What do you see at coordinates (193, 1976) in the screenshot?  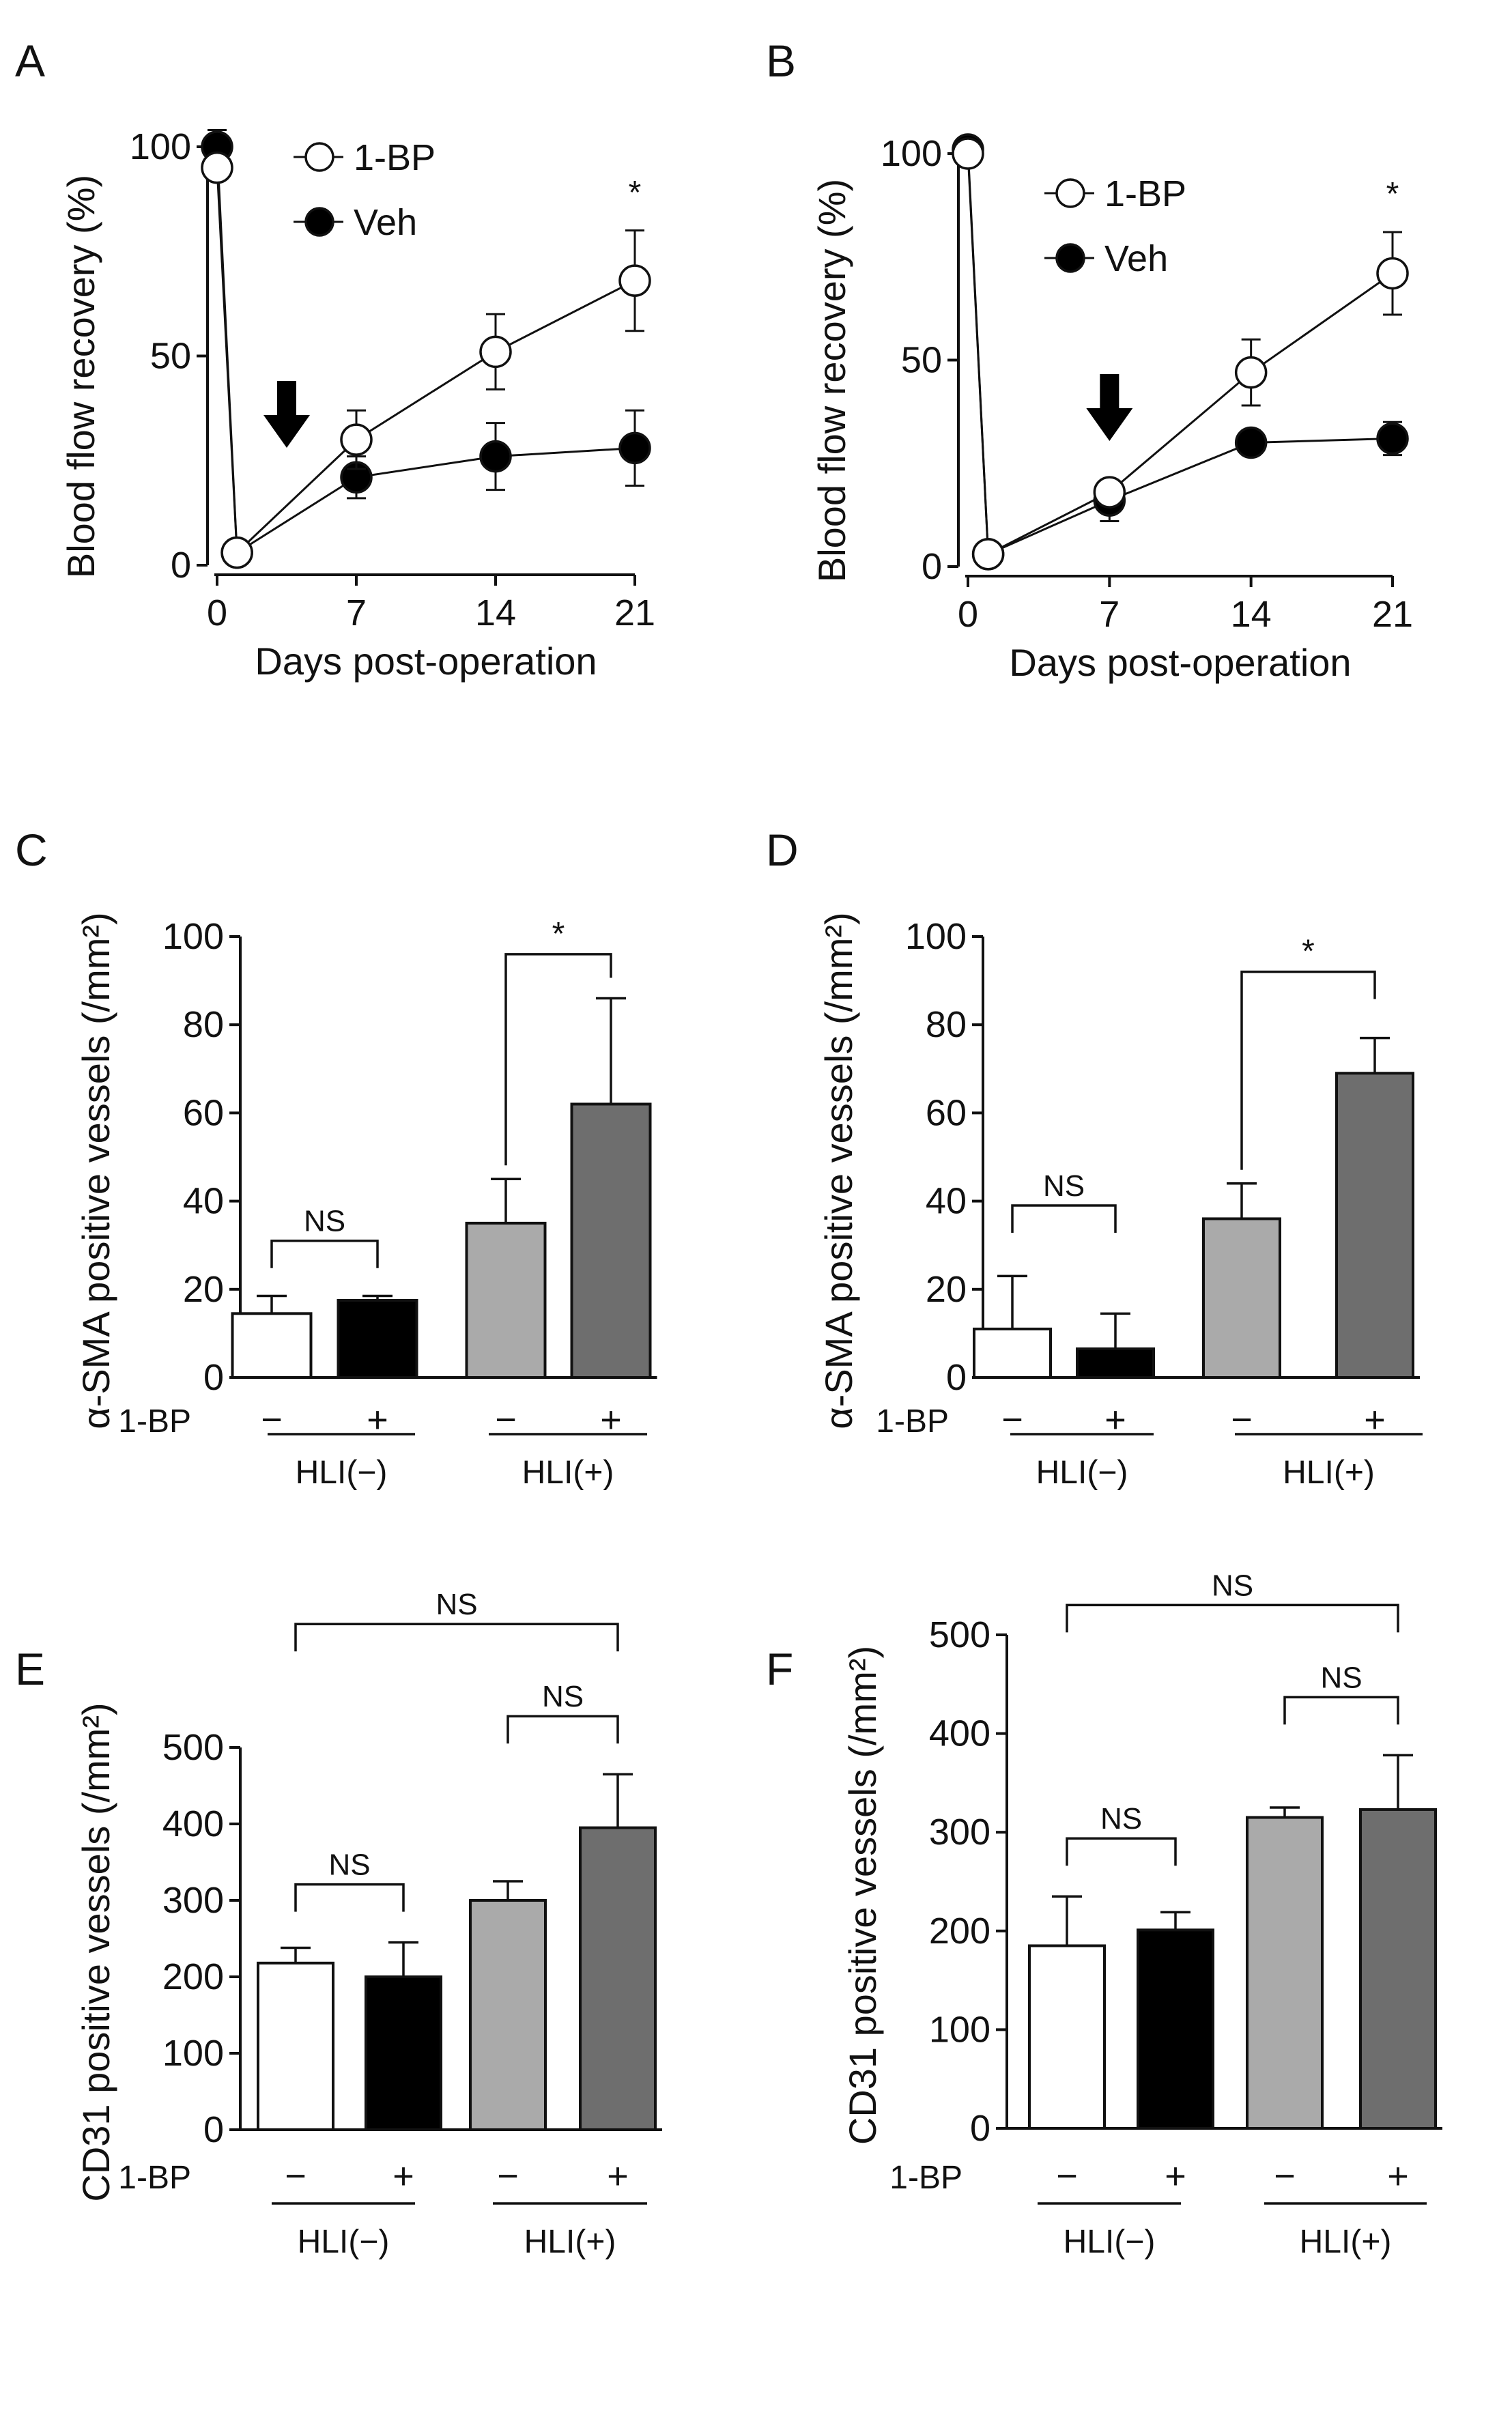 I see `y-tick-label: 200` at bounding box center [193, 1976].